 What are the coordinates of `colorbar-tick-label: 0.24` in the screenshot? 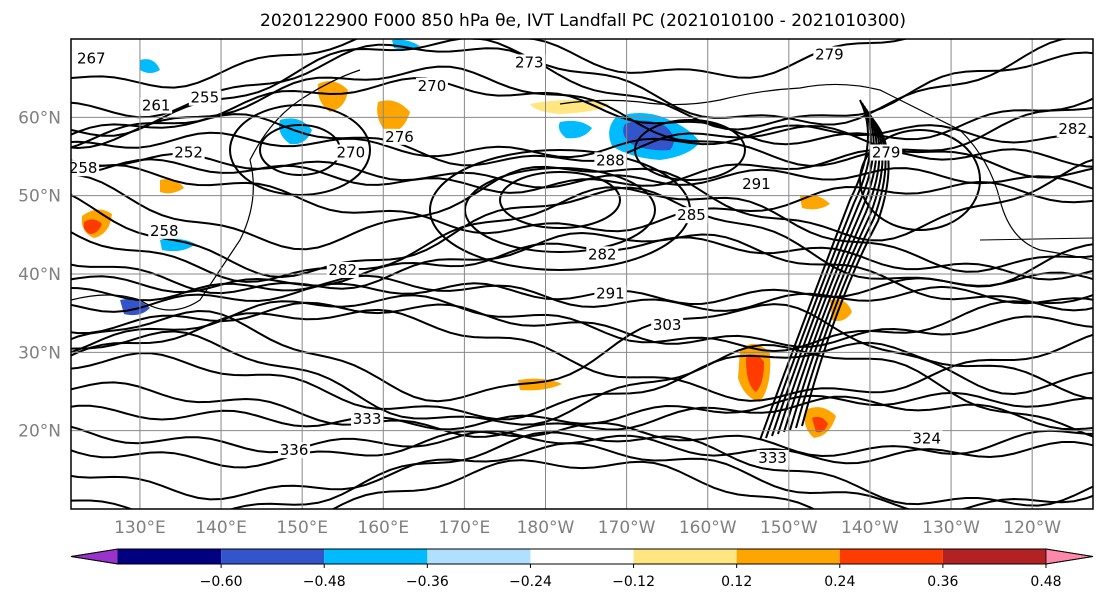 It's located at (839, 582).